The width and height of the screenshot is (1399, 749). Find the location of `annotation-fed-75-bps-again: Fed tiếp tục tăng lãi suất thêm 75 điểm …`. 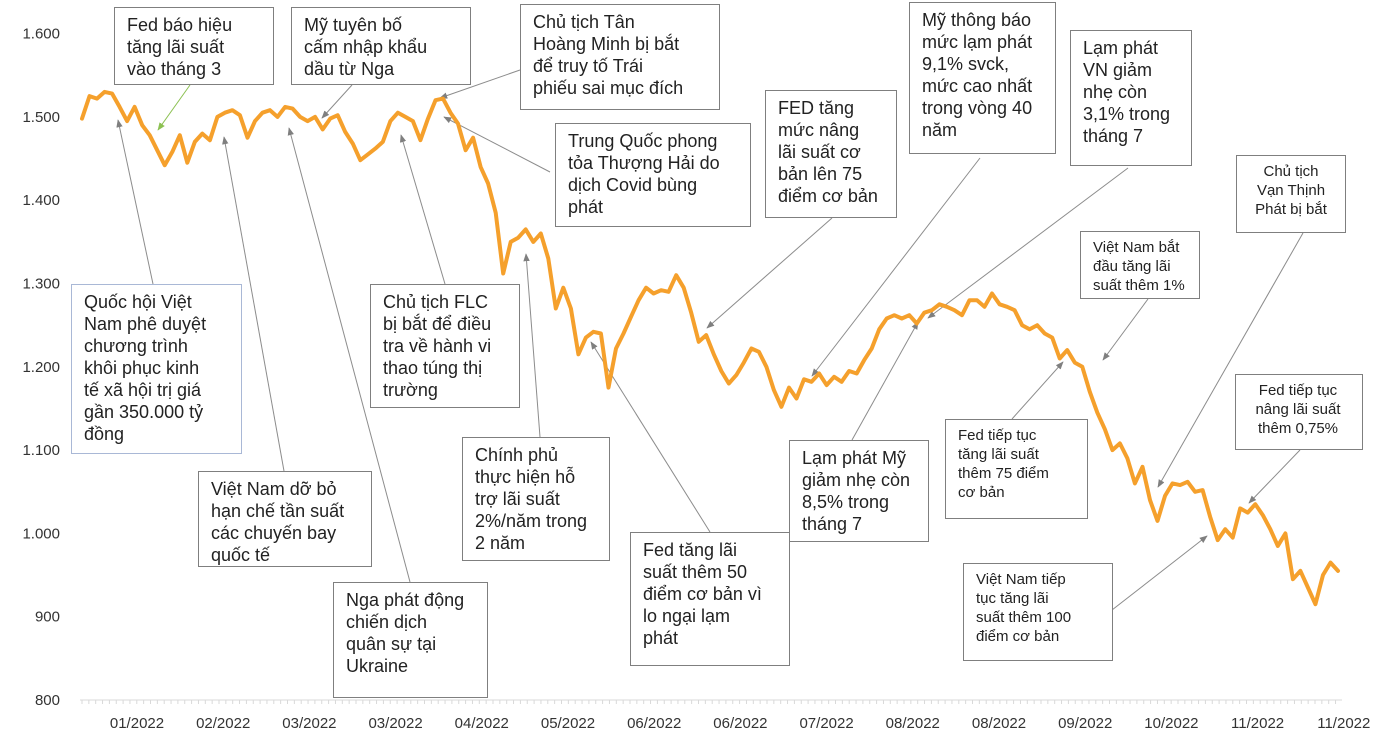

annotation-fed-75-bps-again: Fed tiếp tục tăng lãi suất thêm 75 điểm … is located at coordinates (1016, 469).